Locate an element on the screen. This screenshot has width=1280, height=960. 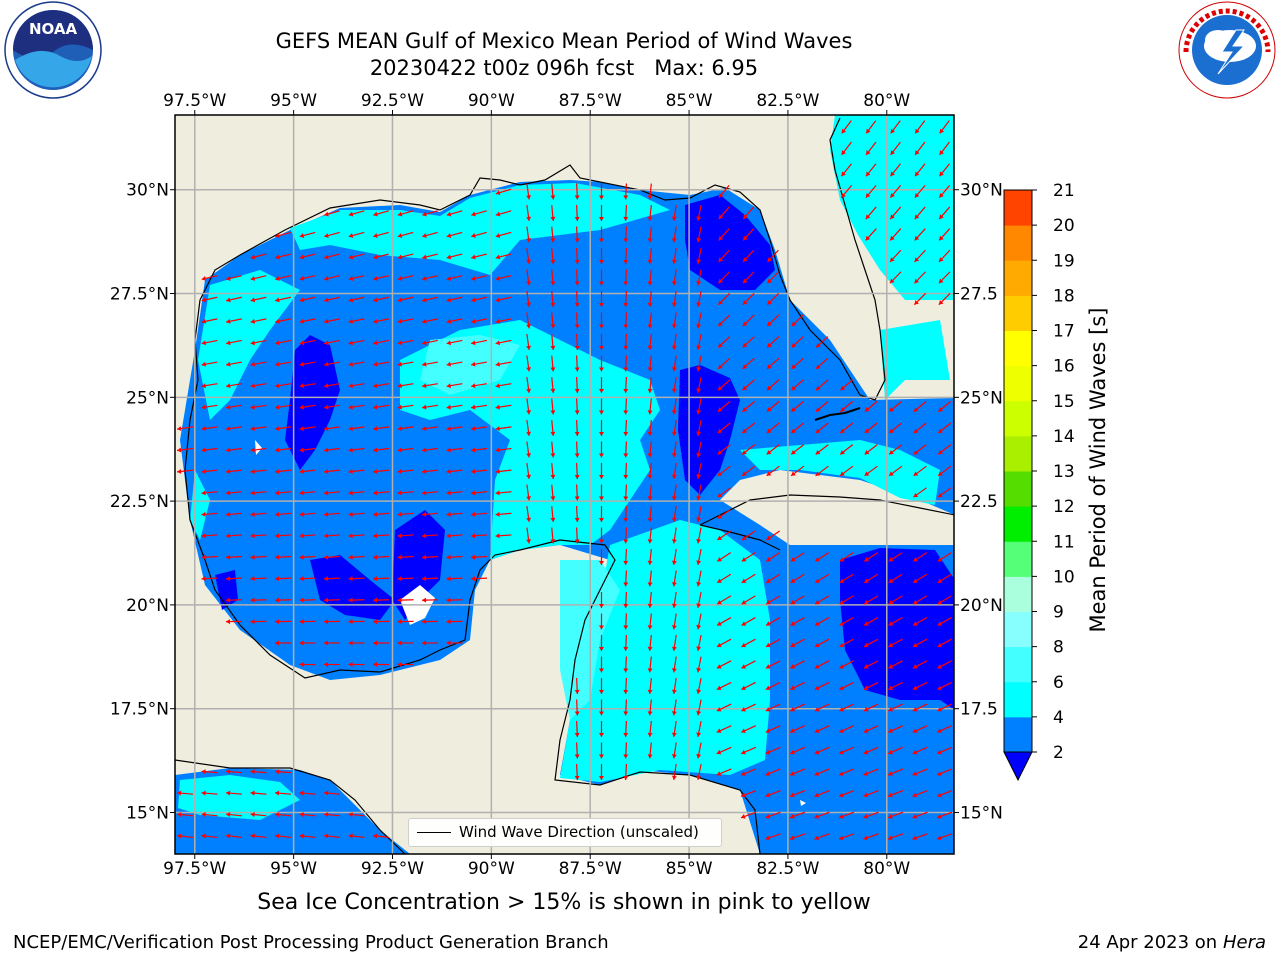
lon-tick-bottom: 92.5°W is located at coordinates (392, 869).